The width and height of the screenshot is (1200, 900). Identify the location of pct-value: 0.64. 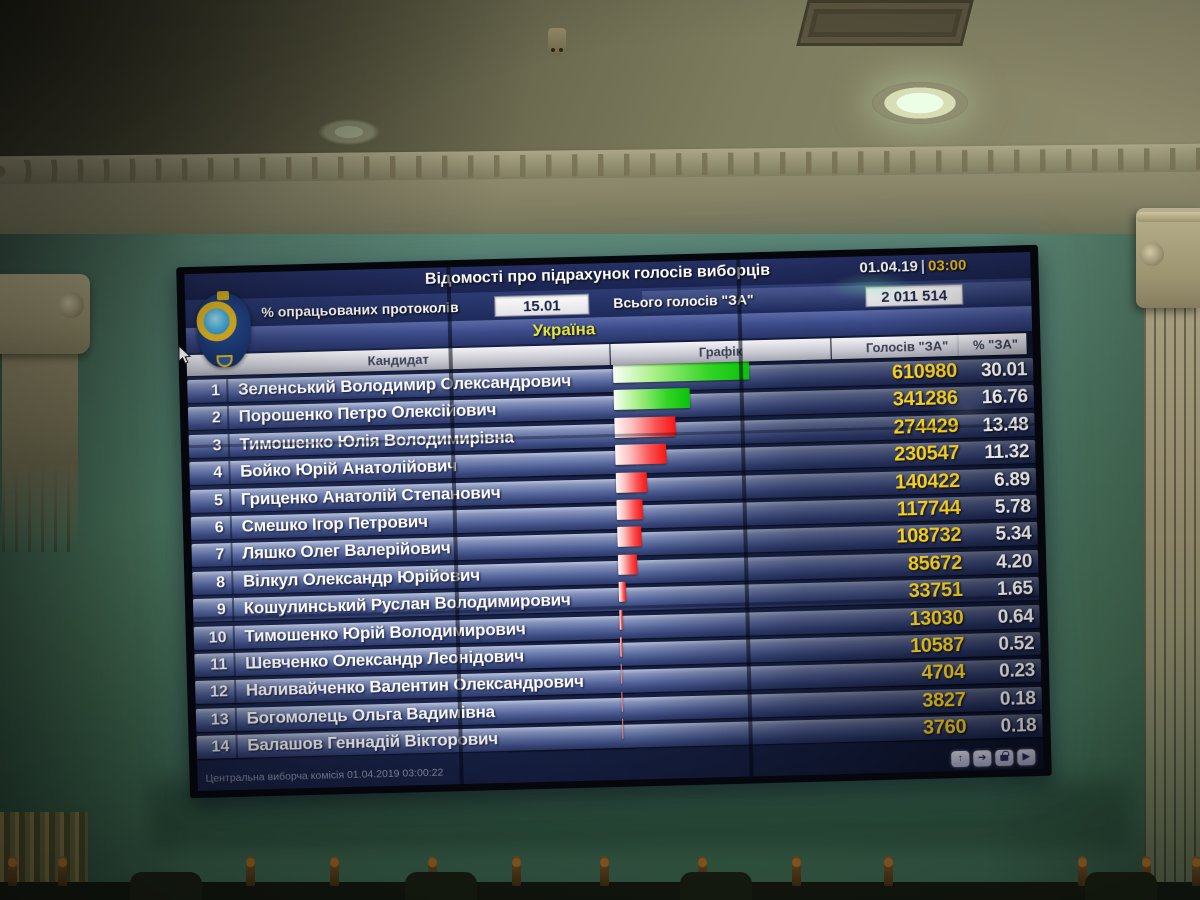
(1015, 616).